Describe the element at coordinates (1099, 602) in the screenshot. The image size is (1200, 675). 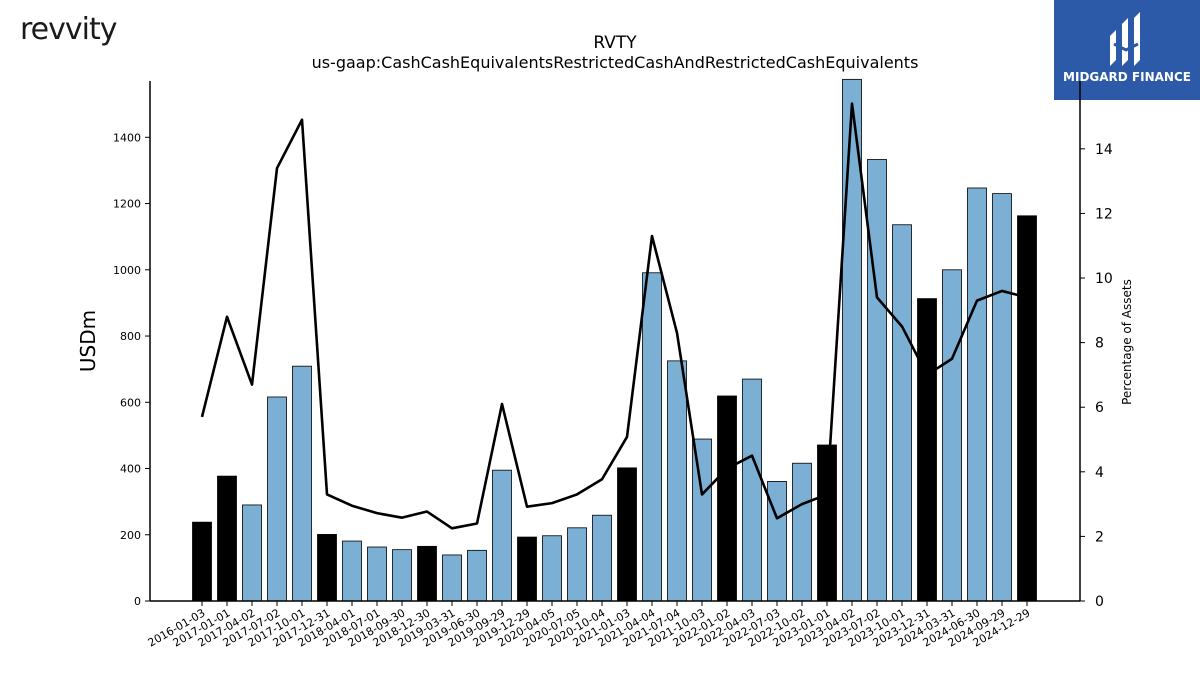
I see `y2-tick-label: 0` at that location.